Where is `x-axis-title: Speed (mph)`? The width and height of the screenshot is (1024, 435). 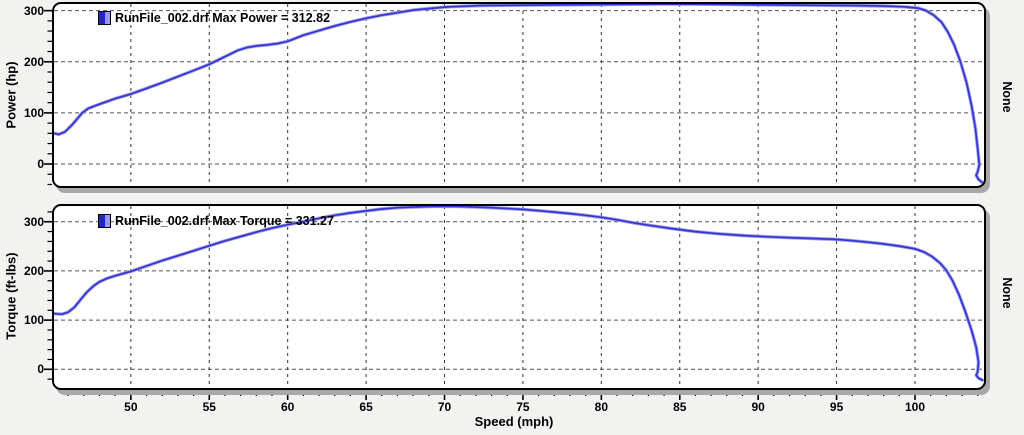 x-axis-title: Speed (mph) is located at coordinates (514, 421).